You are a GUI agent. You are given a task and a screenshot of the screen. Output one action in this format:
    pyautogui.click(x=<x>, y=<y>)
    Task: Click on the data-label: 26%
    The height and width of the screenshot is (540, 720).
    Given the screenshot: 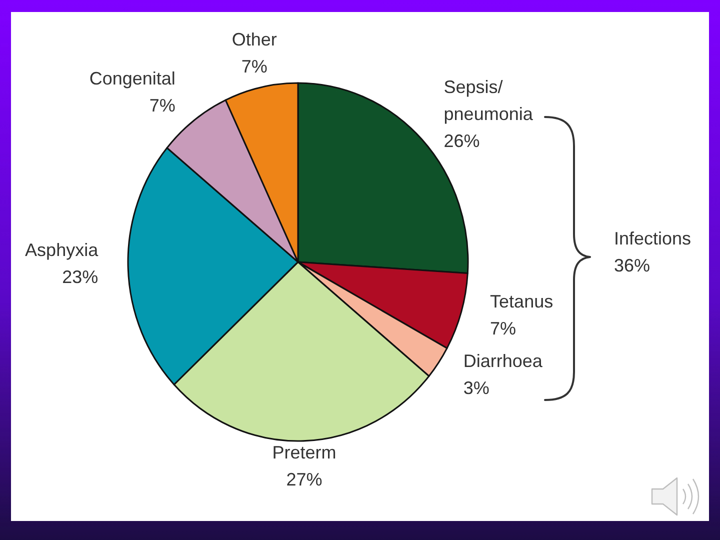 What is the action you would take?
    pyautogui.click(x=462, y=140)
    